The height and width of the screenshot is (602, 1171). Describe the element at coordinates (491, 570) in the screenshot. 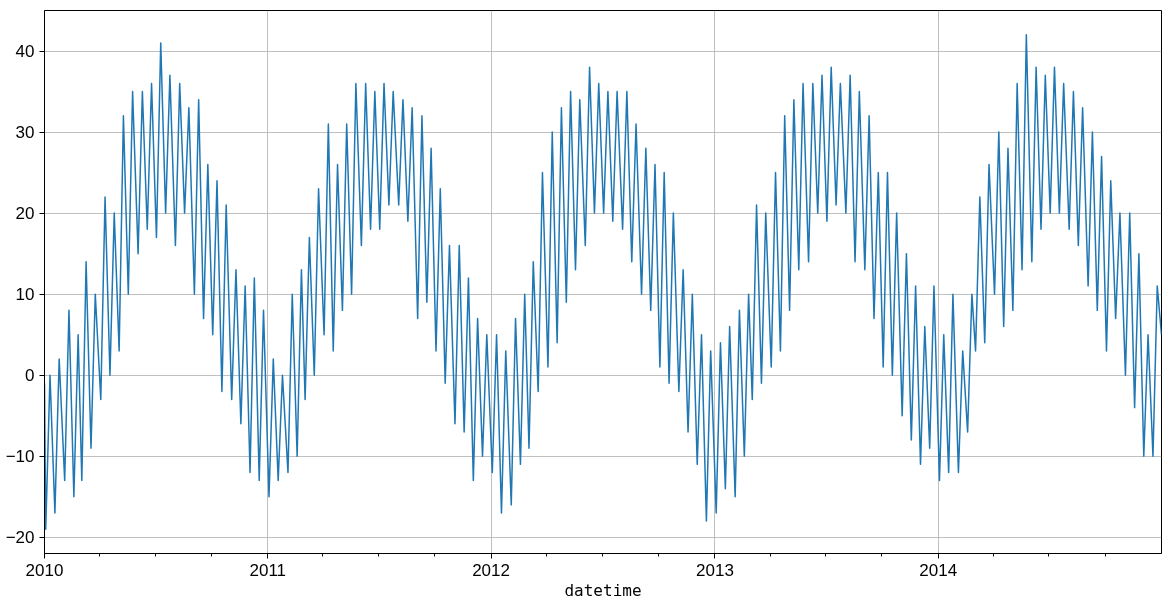

I see `x-tick-label: 2012` at that location.